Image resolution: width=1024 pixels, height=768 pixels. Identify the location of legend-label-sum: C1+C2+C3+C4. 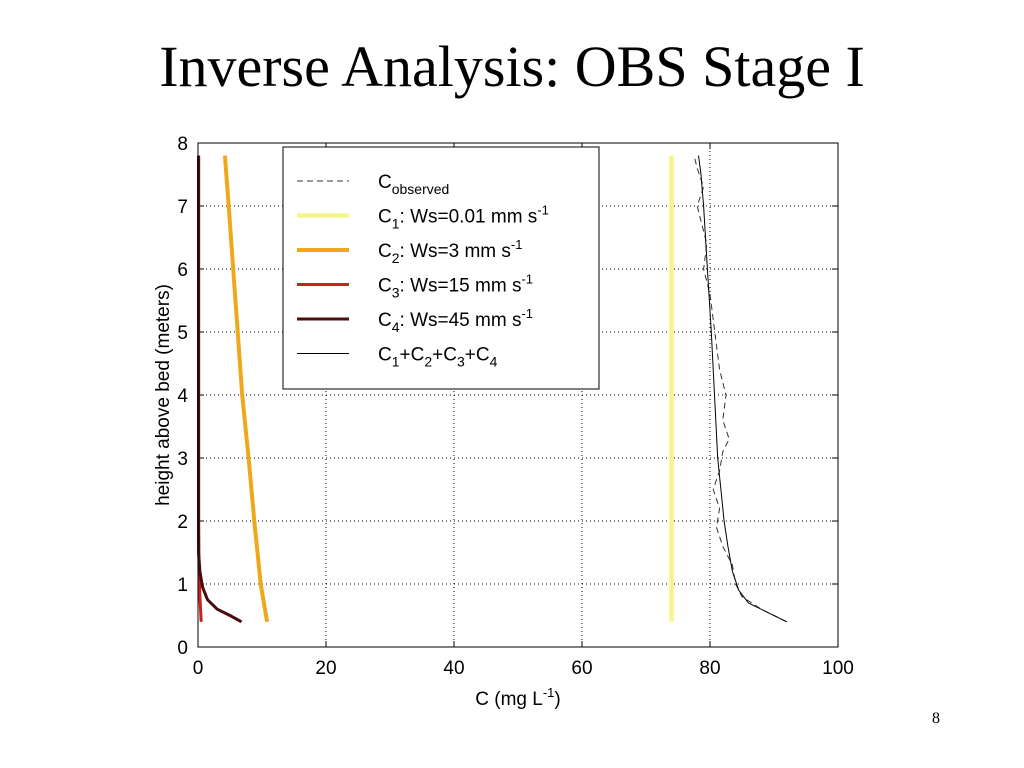
(438, 357).